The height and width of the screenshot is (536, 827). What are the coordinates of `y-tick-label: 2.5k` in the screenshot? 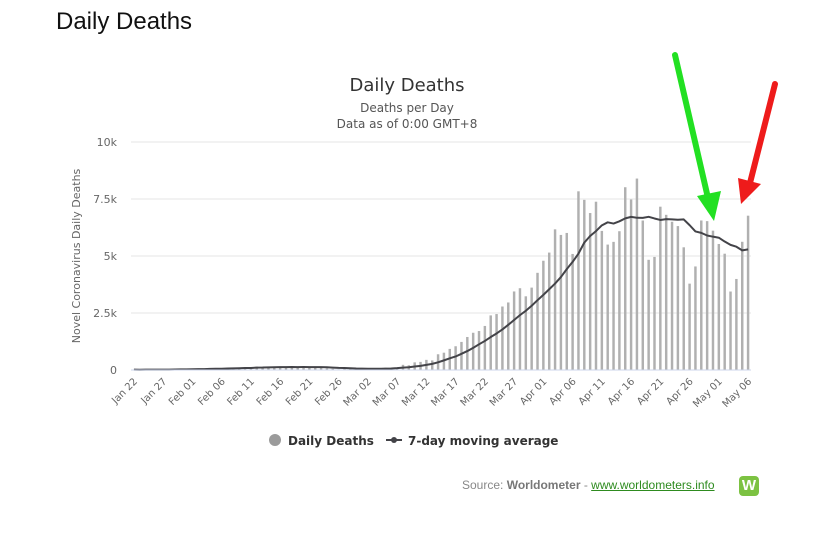 It's located at (105, 313).